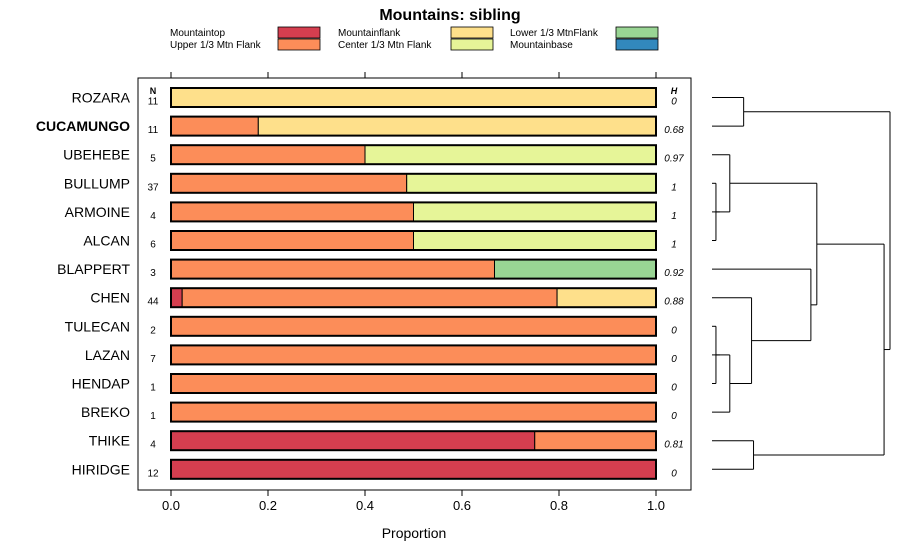 This screenshot has height=560, width=900. Describe the element at coordinates (101, 469) in the screenshot. I see `category-label: HIRIDGE` at that location.